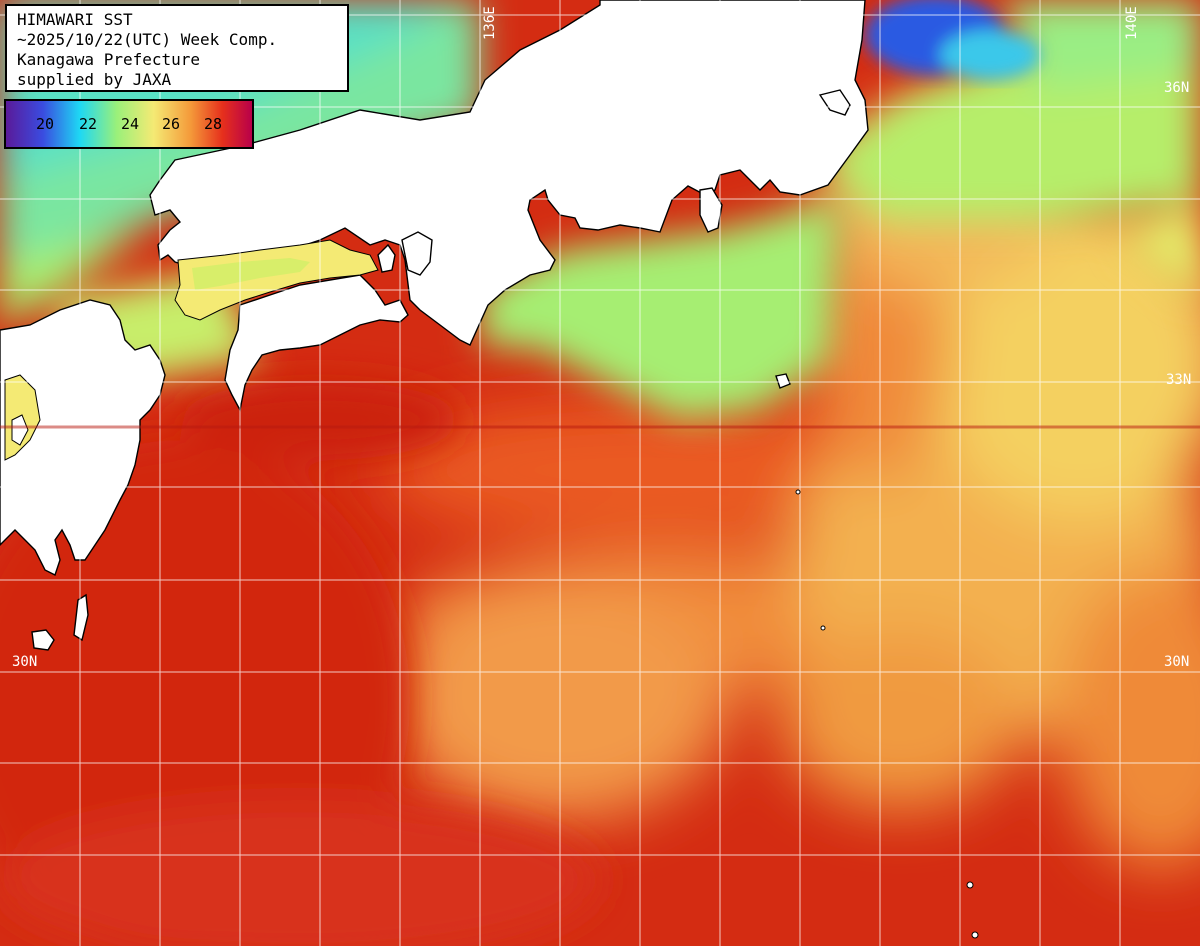  Describe the element at coordinates (45, 124) in the screenshot. I see `legend-tick-20: 20` at that location.